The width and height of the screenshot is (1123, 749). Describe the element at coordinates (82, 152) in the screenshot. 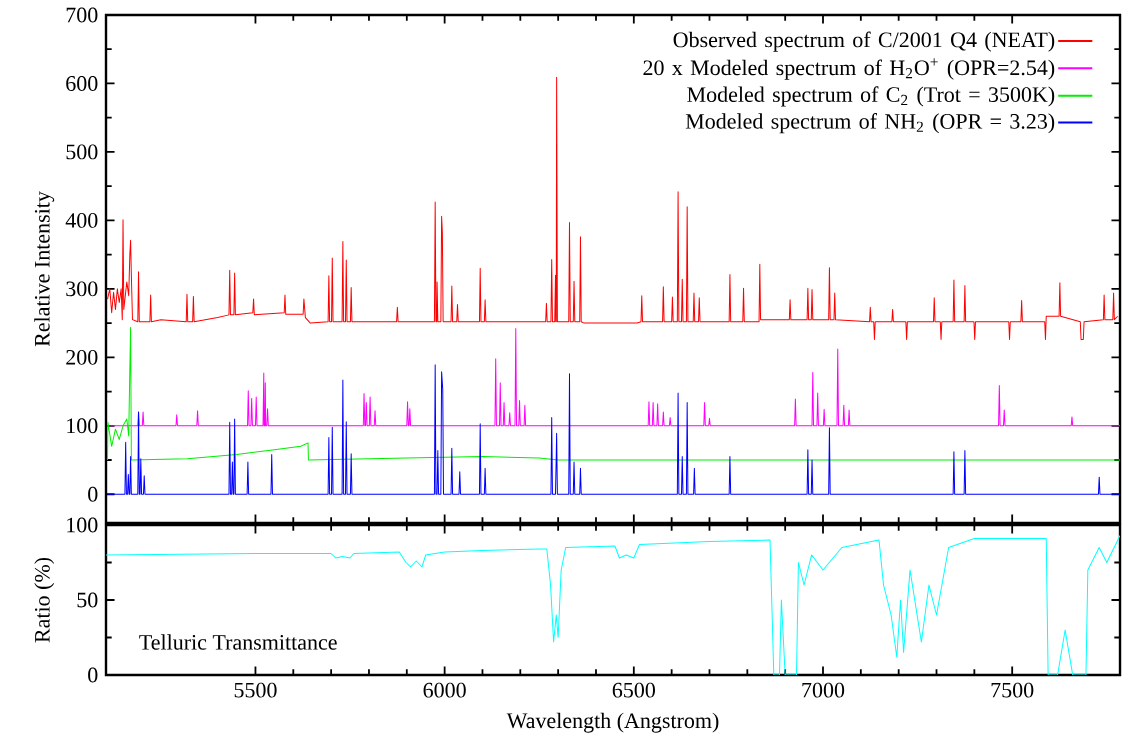

I see `y-tick-label: 500` at that location.